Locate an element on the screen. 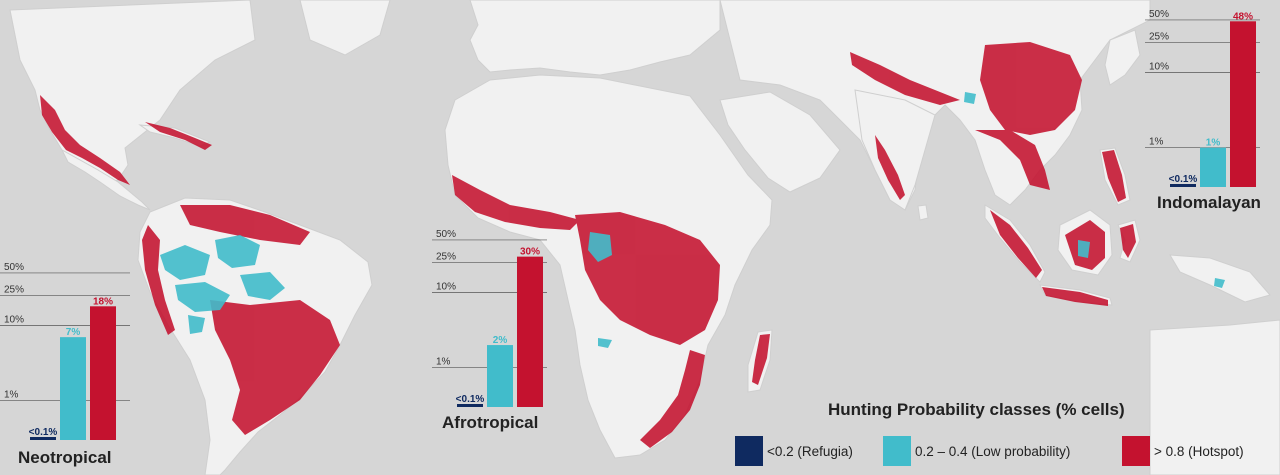  afrotropical-inset-chart: 1% 10% 25% 50% <0.1% 2% 30% is located at coordinates (489, 318).